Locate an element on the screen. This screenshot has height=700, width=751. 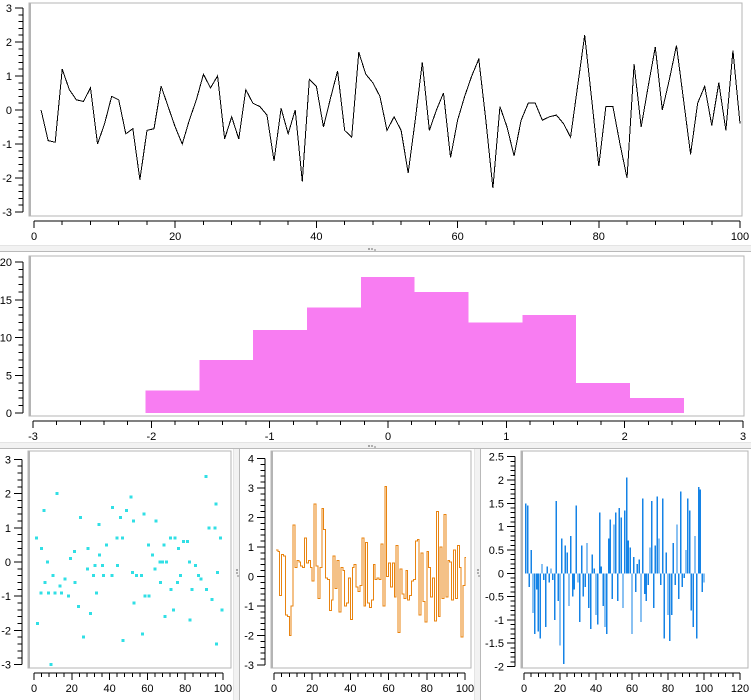
bar-chart-panel: 2.5 2 1.5 1 0.5 0 -0.5 -1 -1.5 -2 0 20 40 60 80 100 120 is located at coordinates (616, 574).